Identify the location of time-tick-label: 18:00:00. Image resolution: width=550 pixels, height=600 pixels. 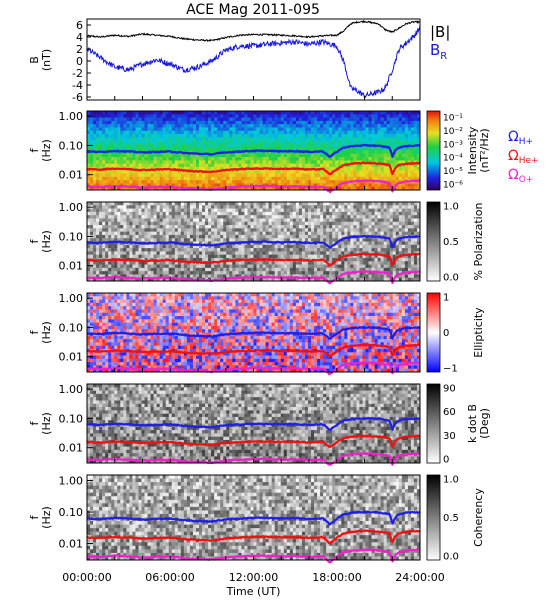
(336, 577).